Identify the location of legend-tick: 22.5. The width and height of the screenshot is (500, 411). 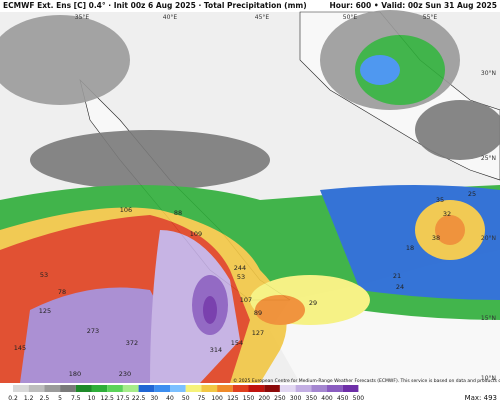
(139, 398).